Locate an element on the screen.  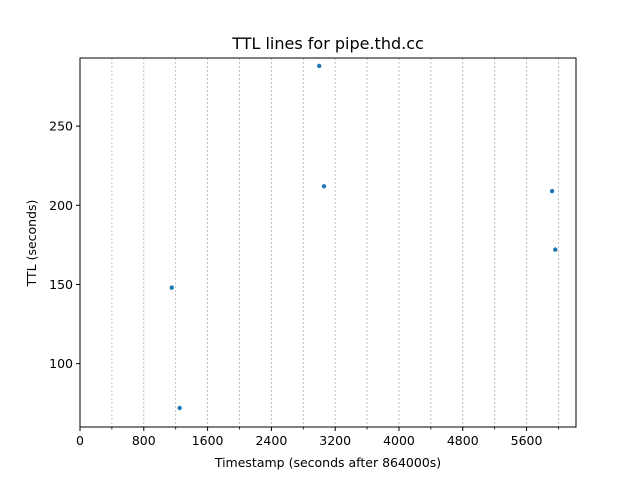
y-axis-ticks: 100 150 200 250 is located at coordinates (64, 245).